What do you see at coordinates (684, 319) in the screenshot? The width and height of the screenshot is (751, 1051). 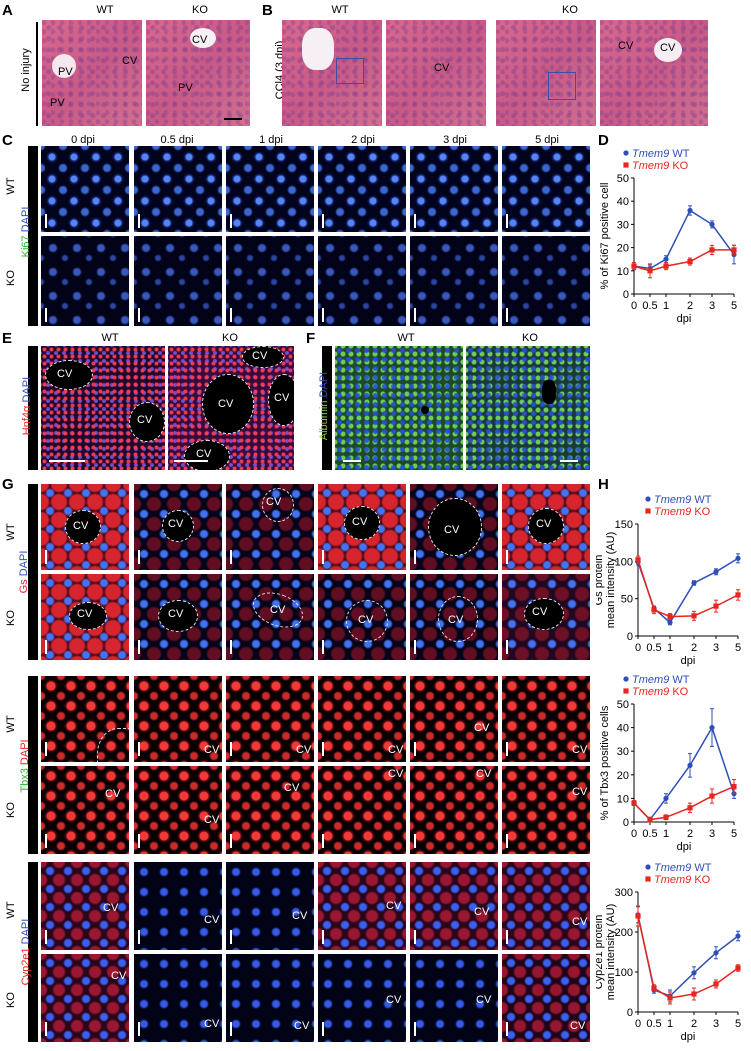 I see `x-axis-label: dpi` at bounding box center [684, 319].